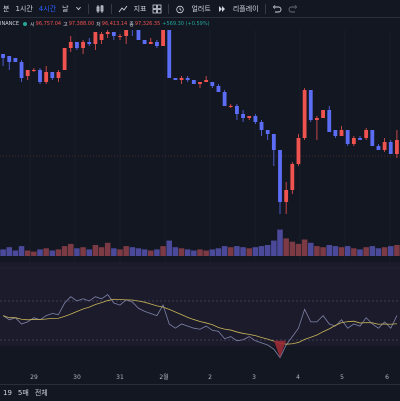  What do you see at coordinates (100, 9) in the screenshot?
I see `candle-type-icon` at bounding box center [100, 9].